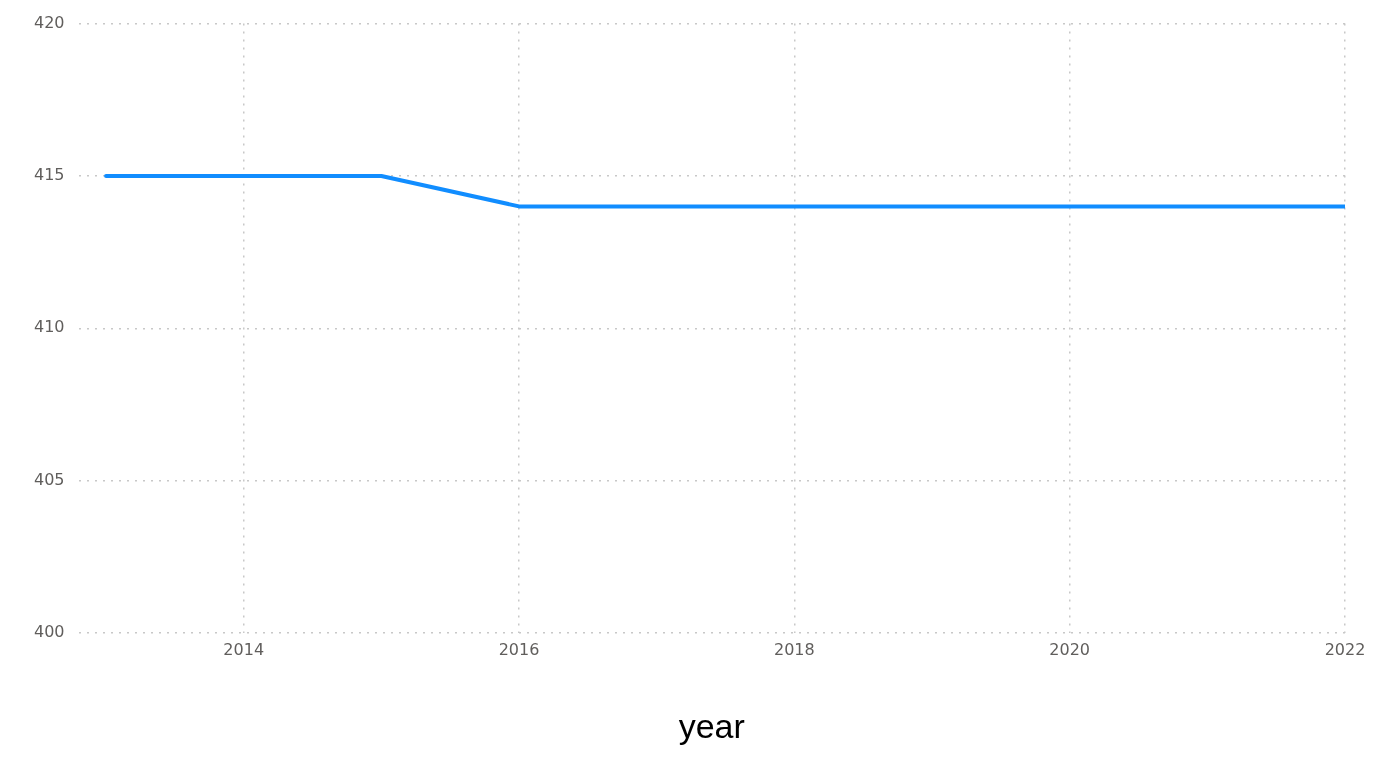 This screenshot has width=1385, height=763. What do you see at coordinates (1345, 649) in the screenshot?
I see `x-tick-label: 2022` at bounding box center [1345, 649].